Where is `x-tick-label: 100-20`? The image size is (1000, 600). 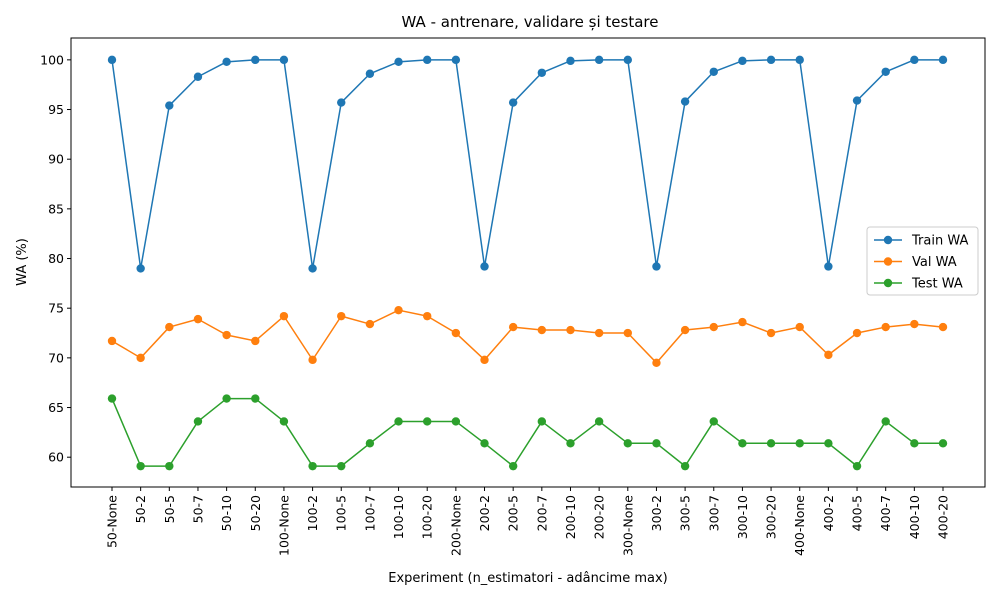
x-tick-label: 100-20 is located at coordinates (427, 517).